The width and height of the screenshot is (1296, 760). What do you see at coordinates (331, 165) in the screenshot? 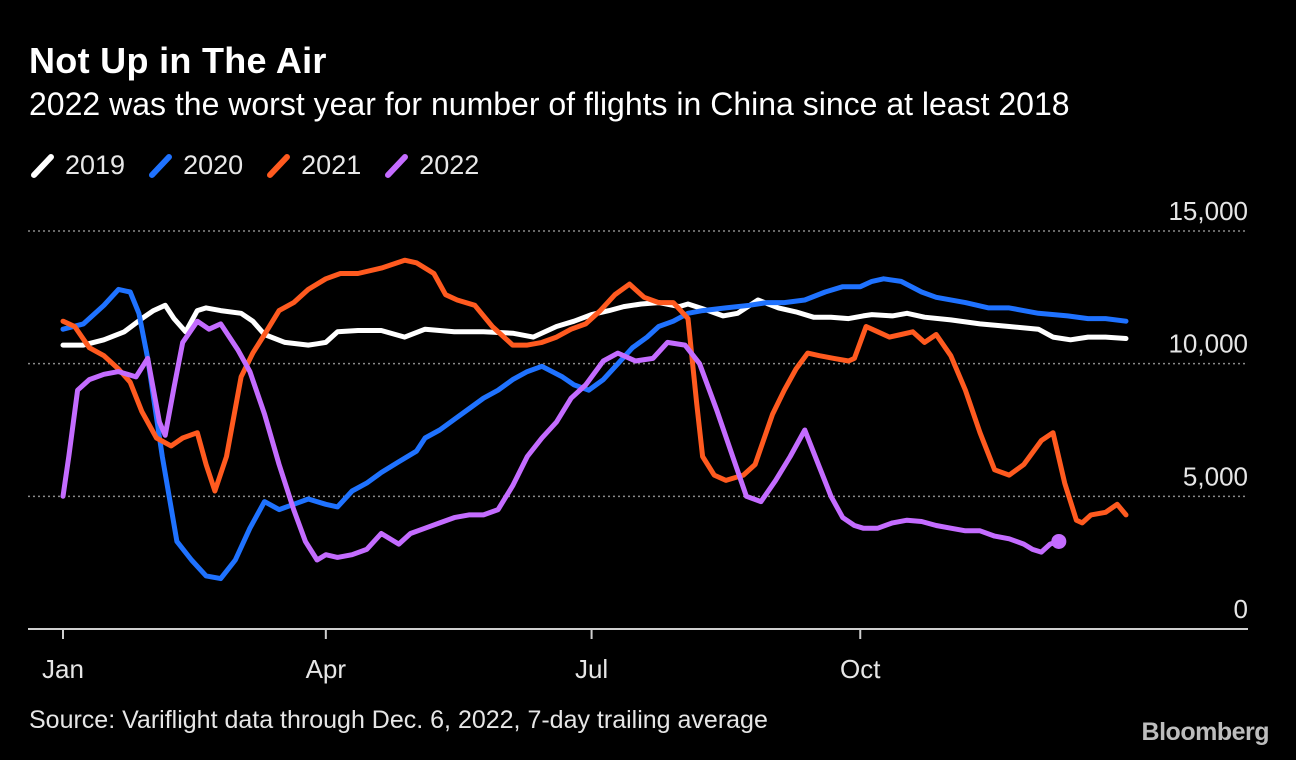
I see `legend-label-2021: 2021` at bounding box center [331, 165].